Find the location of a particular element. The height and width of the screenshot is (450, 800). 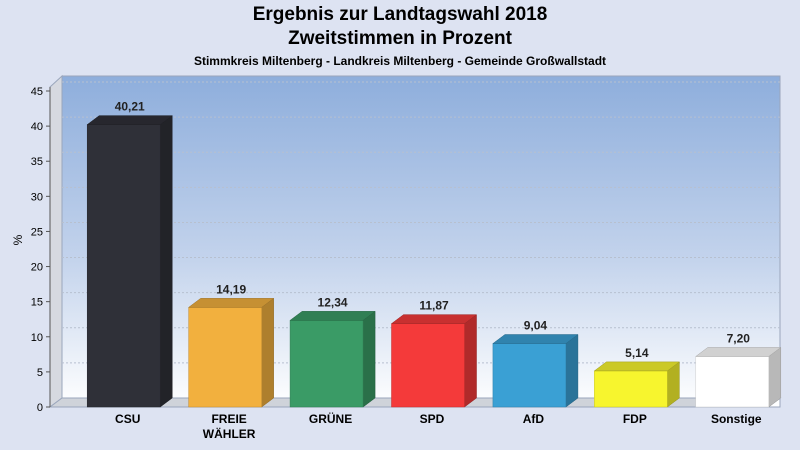

y-tick-label: 5 is located at coordinates (40, 373).